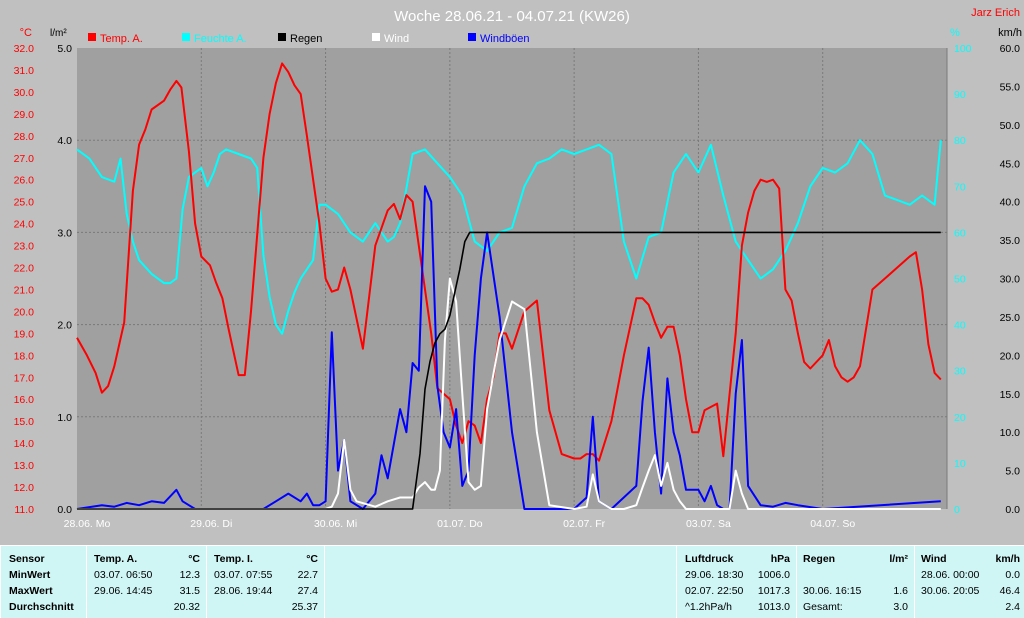  What do you see at coordinates (512, 16) in the screenshot?
I see `chart-title: Woche 28.06.21 - 04.07.21 (KW26)` at bounding box center [512, 16].